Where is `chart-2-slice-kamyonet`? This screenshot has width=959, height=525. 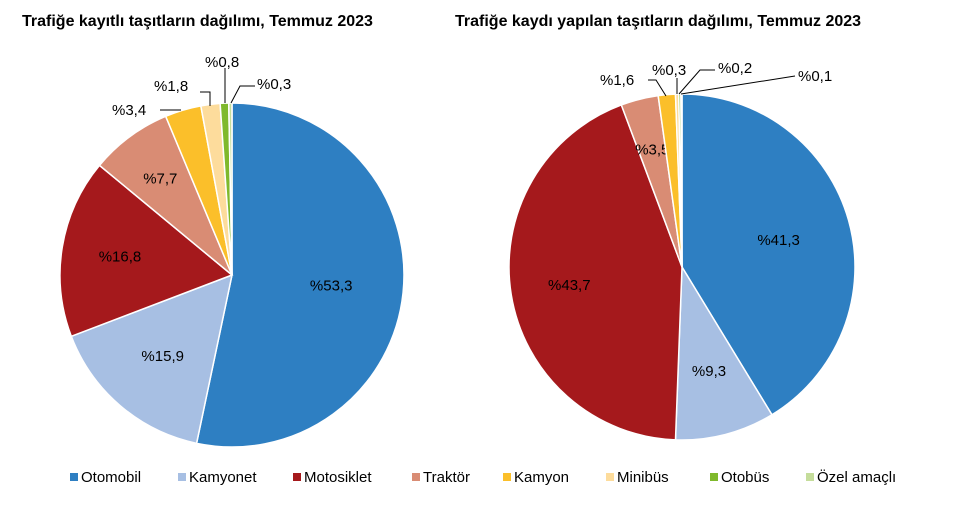 chart-2-slice-kamyonet is located at coordinates (723, 352).